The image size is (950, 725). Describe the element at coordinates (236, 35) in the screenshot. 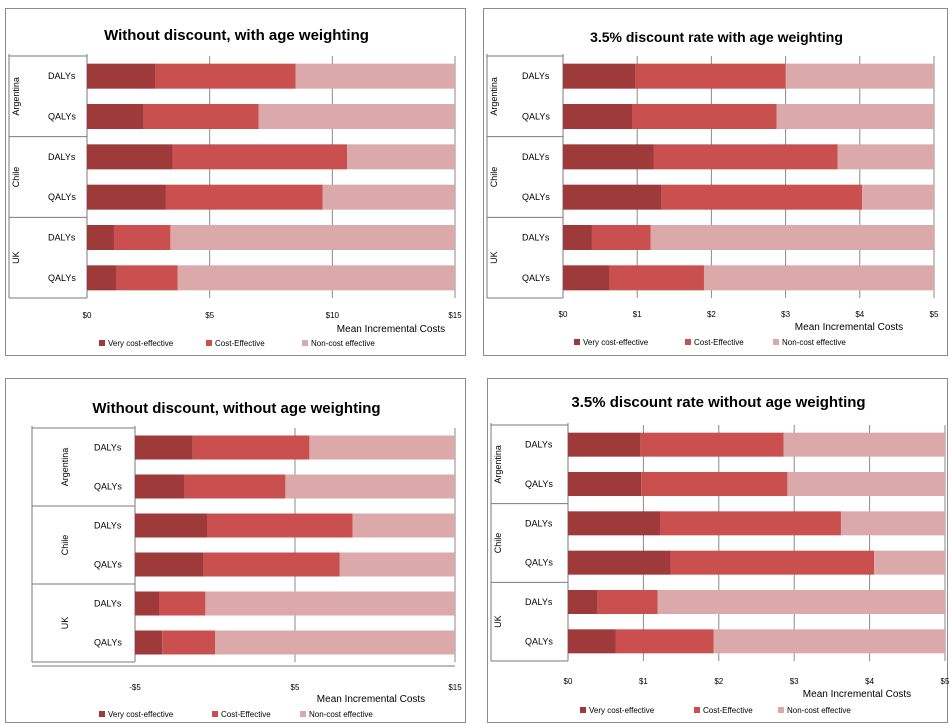

I see `chart-title: Without discount, with age weighting` at that location.